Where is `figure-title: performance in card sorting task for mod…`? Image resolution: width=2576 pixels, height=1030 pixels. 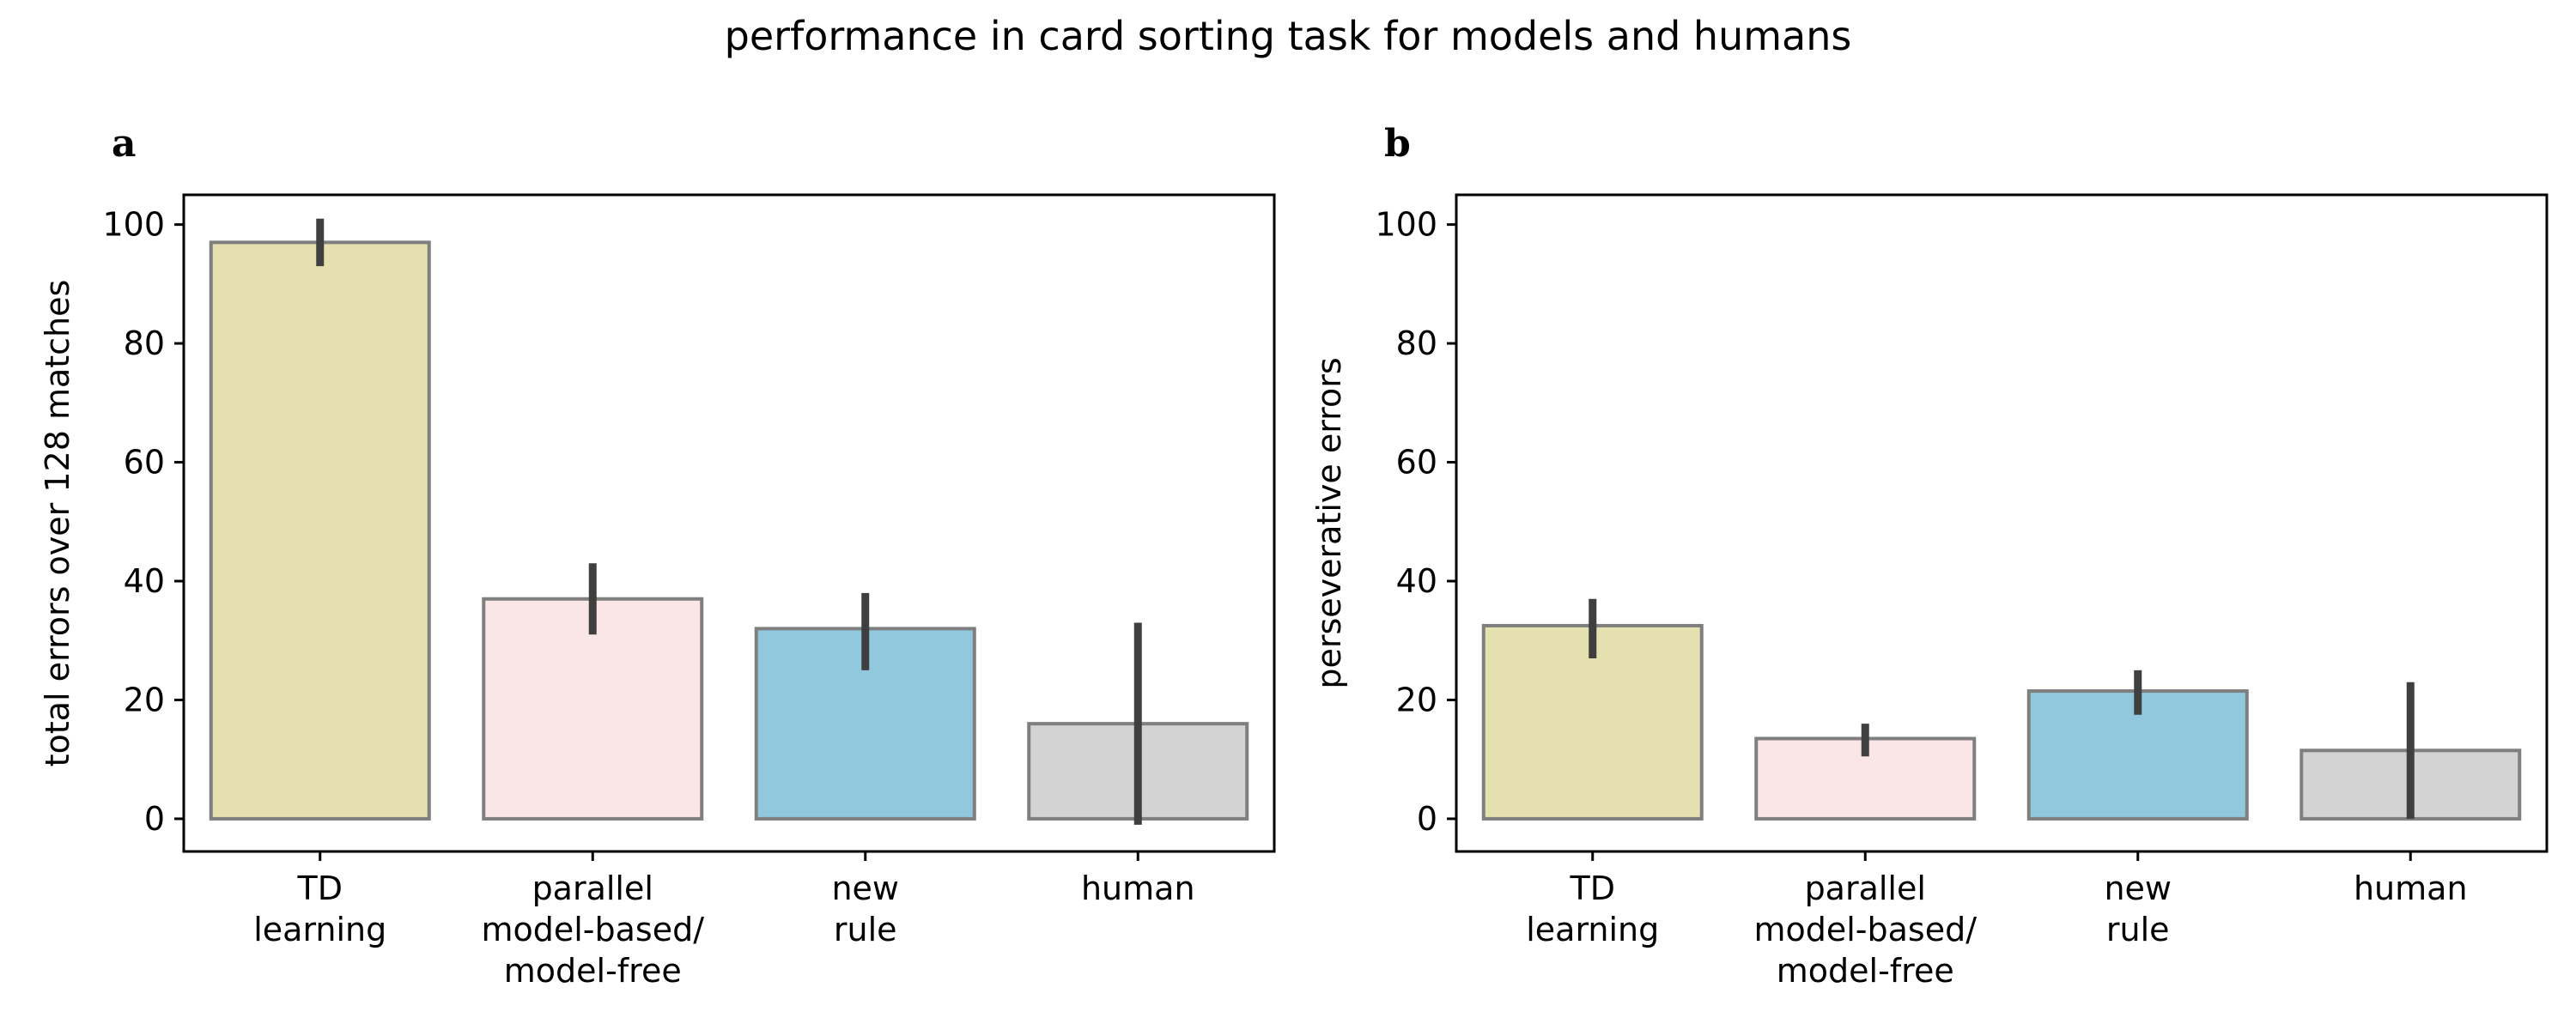 figure-title: performance in card sorting task for mod… is located at coordinates (1288, 36).